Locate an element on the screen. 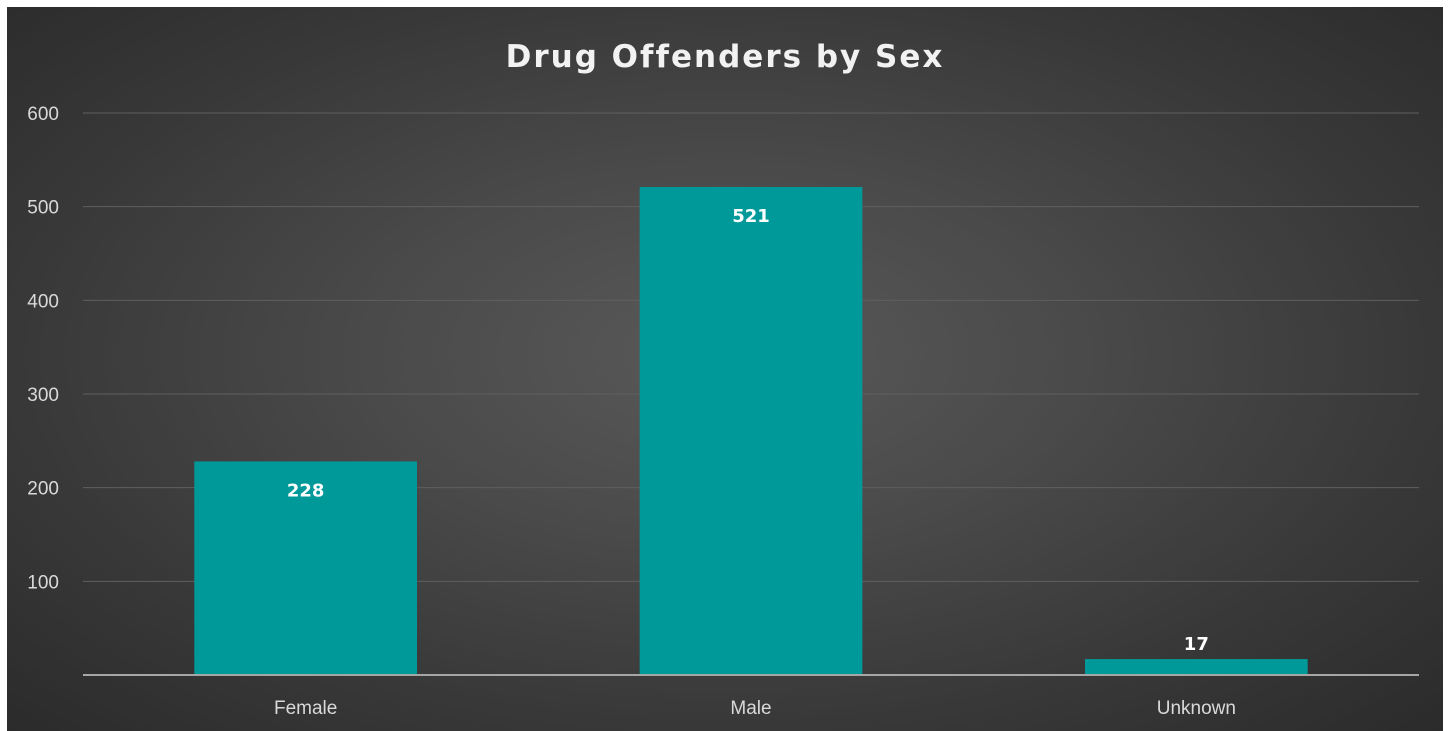 Image resolution: width=1450 pixels, height=731 pixels. data-label: 17 is located at coordinates (1196, 644).